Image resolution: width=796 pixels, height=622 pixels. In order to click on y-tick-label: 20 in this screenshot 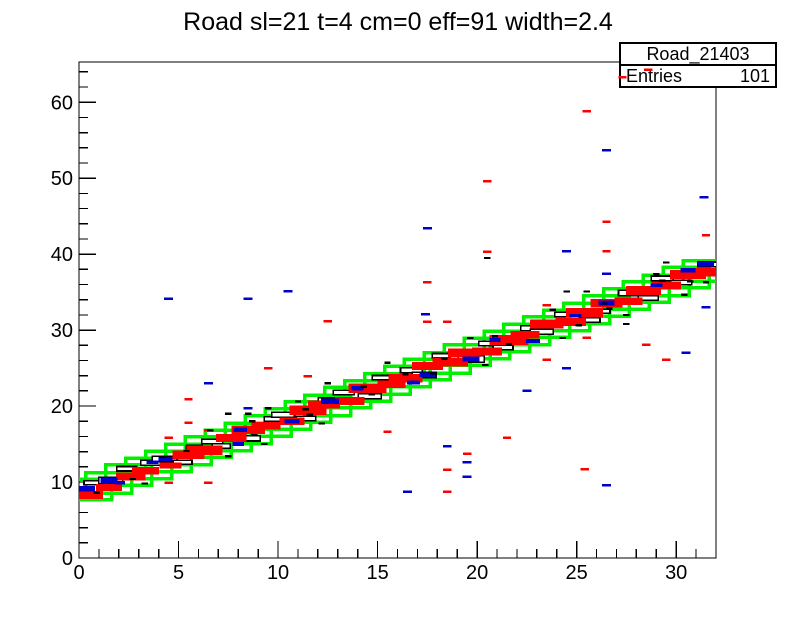, I will do `click(62, 407)`.